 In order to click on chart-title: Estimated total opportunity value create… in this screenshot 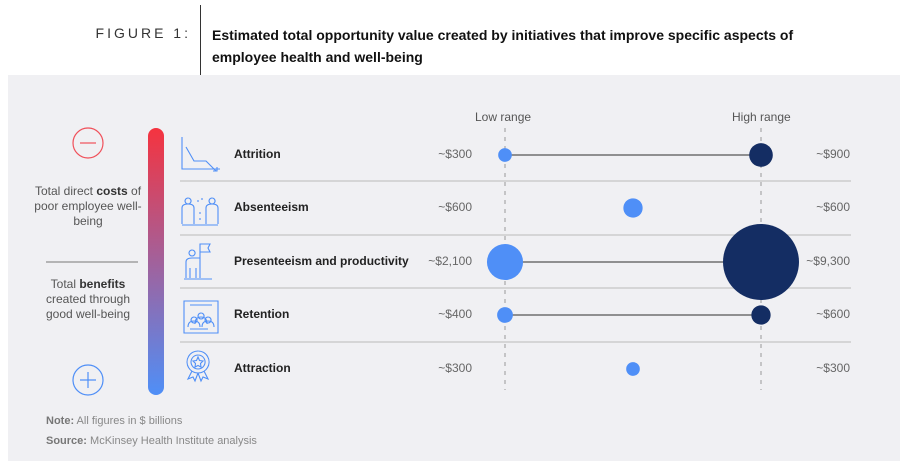, I will do `click(503, 46)`.